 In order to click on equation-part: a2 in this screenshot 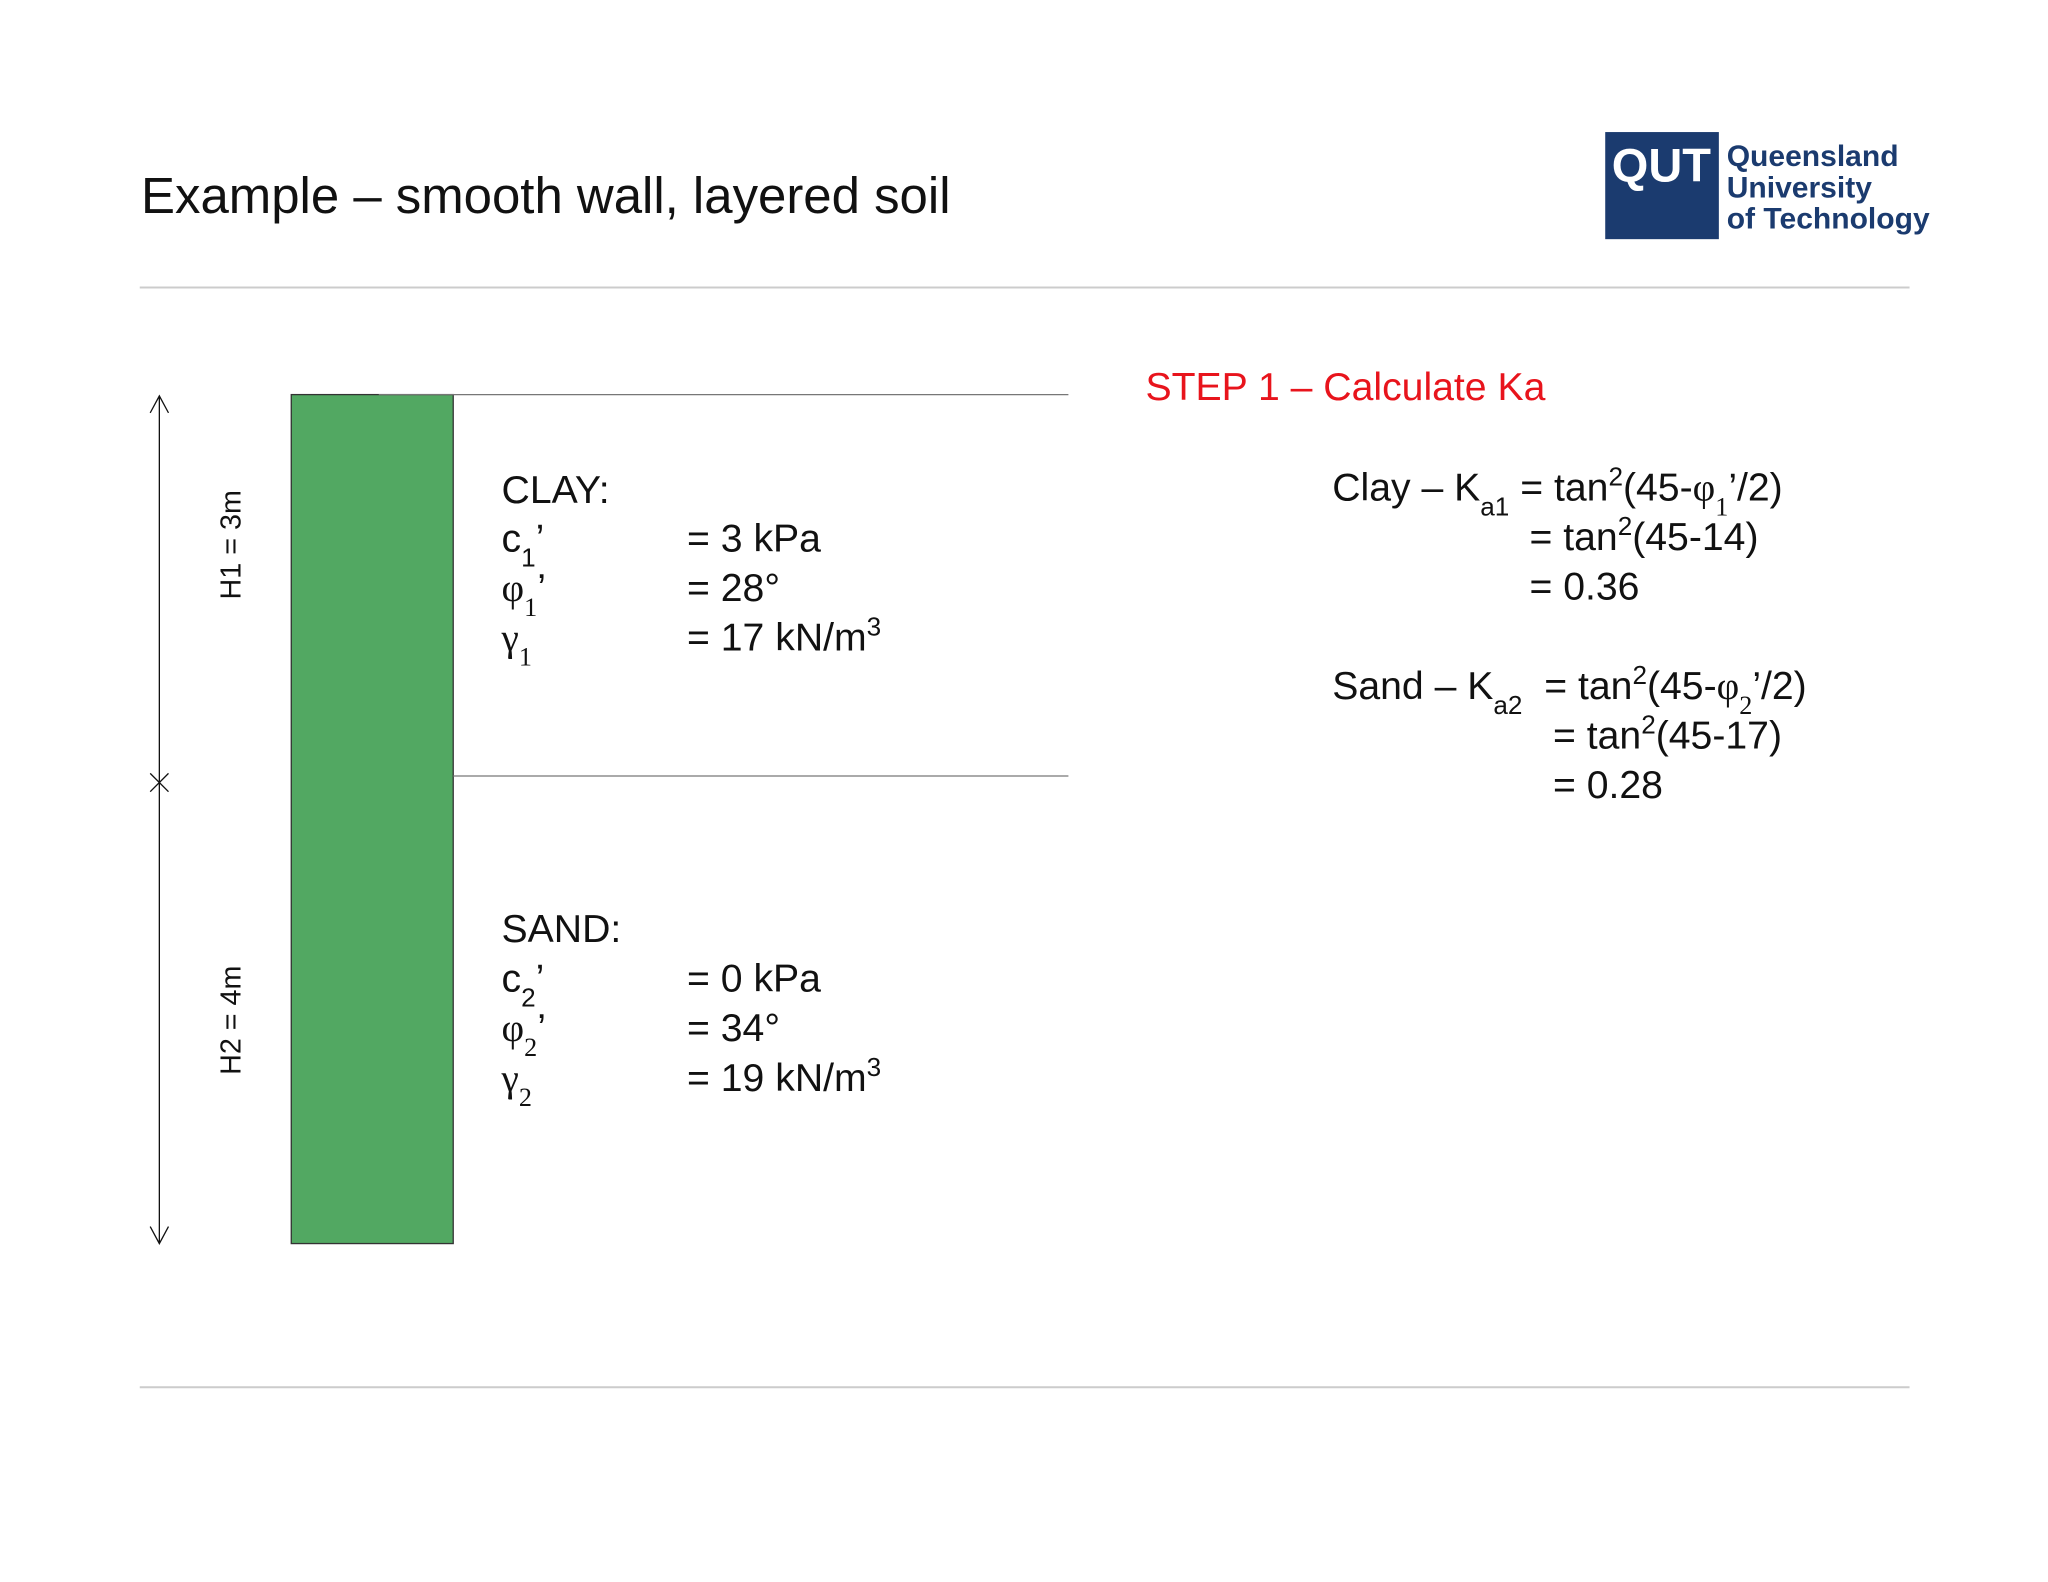, I will do `click(1507, 705)`.